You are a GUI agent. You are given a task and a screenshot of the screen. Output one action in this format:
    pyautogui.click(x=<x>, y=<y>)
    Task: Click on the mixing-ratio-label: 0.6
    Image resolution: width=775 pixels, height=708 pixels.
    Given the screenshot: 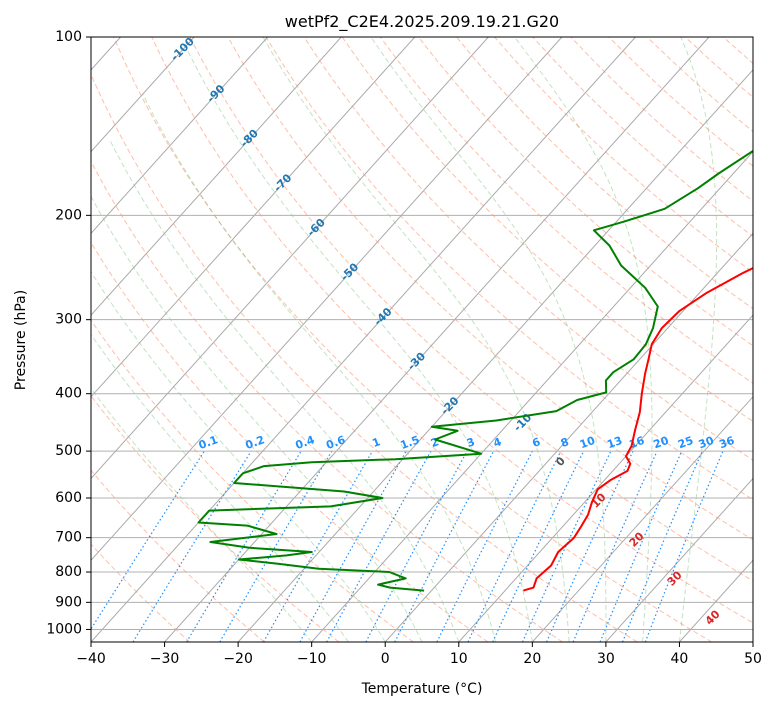 What is the action you would take?
    pyautogui.click(x=335, y=442)
    